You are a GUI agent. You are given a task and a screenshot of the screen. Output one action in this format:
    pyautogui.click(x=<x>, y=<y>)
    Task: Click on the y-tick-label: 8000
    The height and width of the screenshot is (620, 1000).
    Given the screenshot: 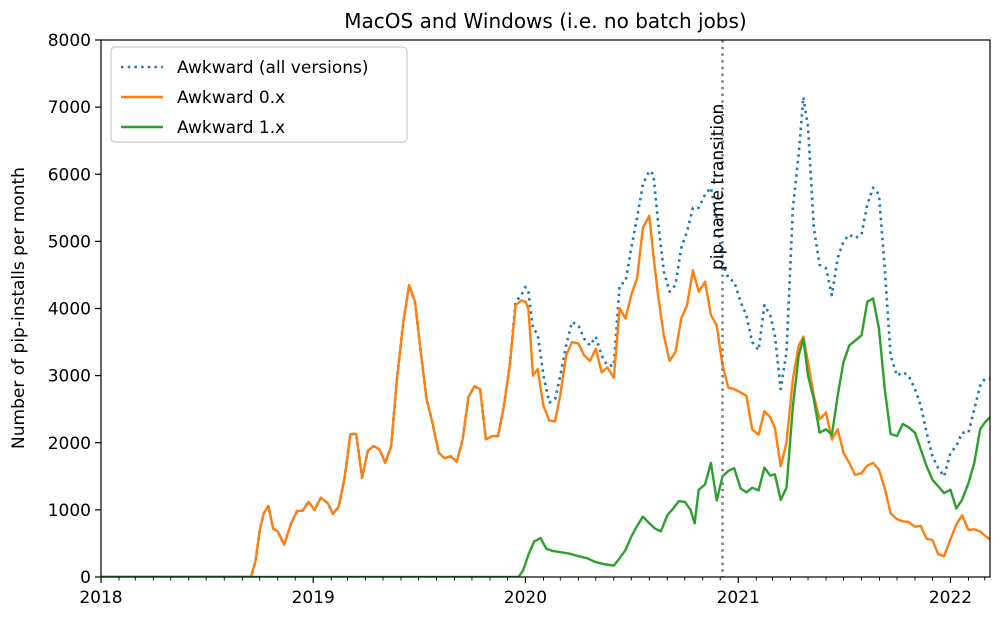 What is the action you would take?
    pyautogui.click(x=69, y=41)
    